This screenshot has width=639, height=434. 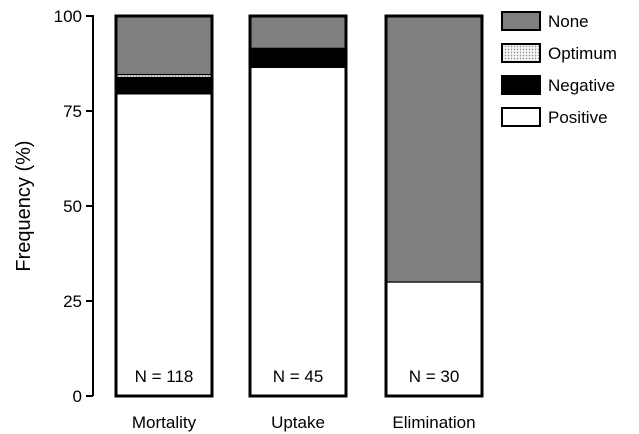 I want to click on bar-outline-elimination, so click(x=434, y=206).